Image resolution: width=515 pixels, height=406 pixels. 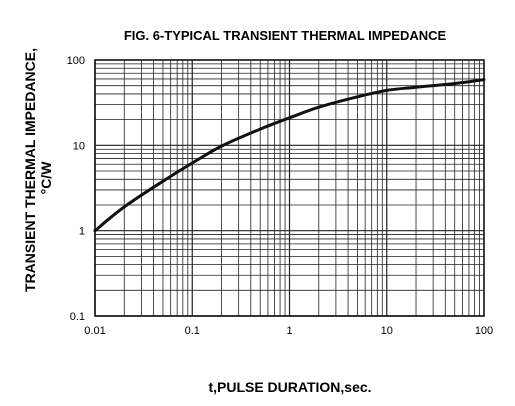 What do you see at coordinates (387, 331) in the screenshot?
I see `x-tick-label: 10` at bounding box center [387, 331].